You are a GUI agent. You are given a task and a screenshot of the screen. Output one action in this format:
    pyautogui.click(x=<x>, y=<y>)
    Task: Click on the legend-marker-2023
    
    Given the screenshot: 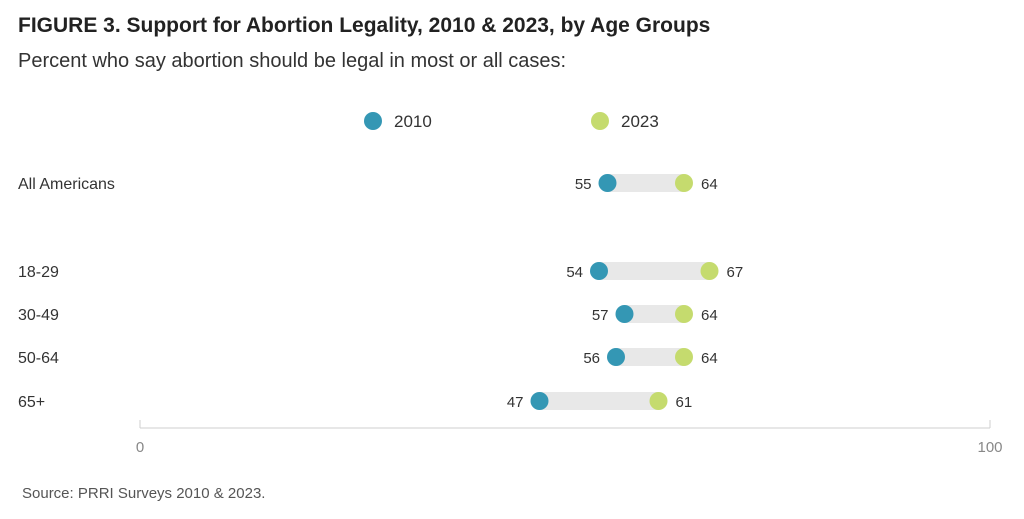 What is the action you would take?
    pyautogui.click(x=600, y=121)
    